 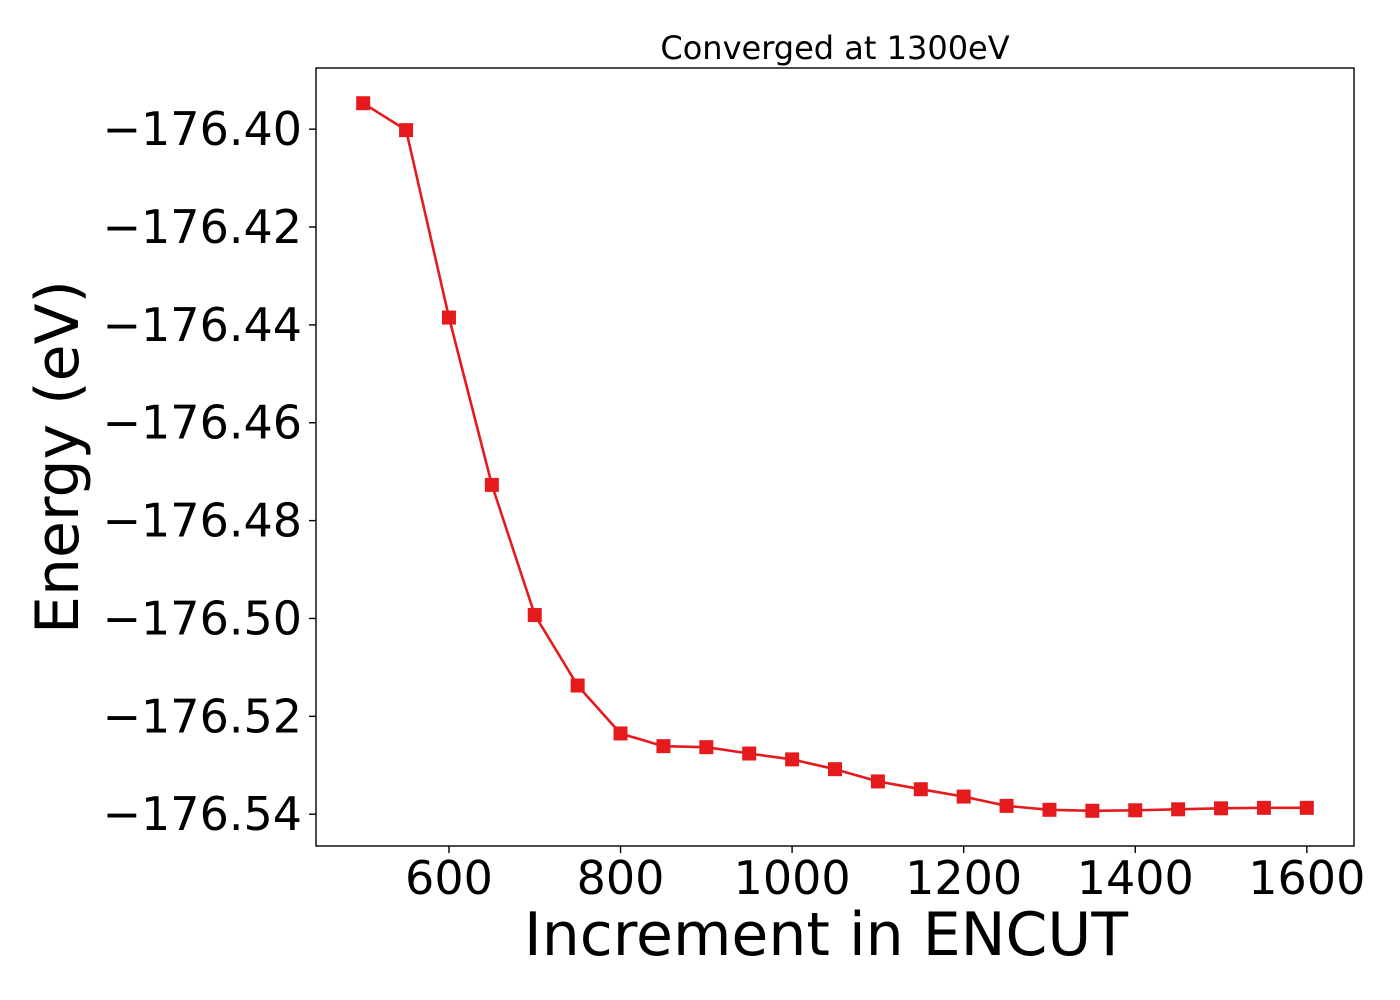 I want to click on y-tick-label: −176.44, so click(x=203, y=325).